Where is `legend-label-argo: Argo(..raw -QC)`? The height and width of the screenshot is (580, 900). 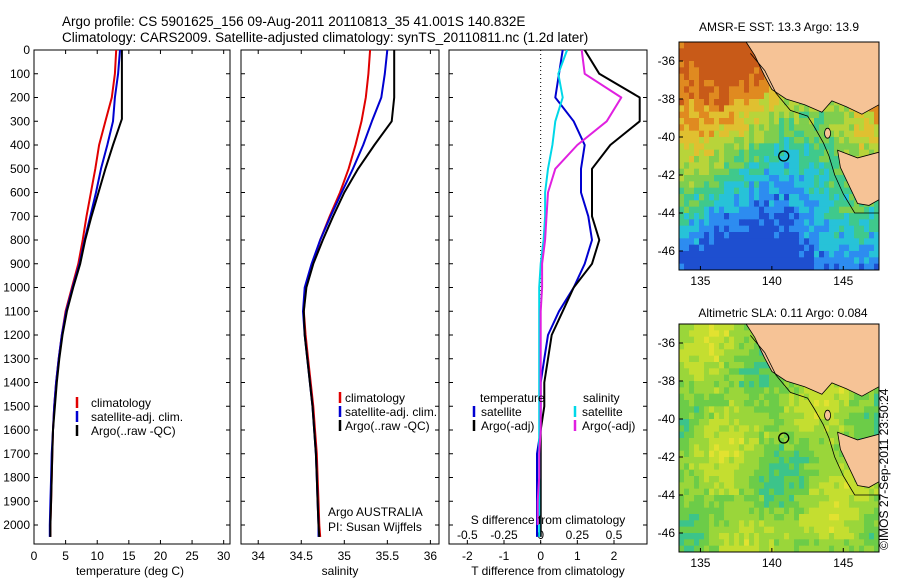
legend-label-argo: Argo(..raw -QC) is located at coordinates (133, 431).